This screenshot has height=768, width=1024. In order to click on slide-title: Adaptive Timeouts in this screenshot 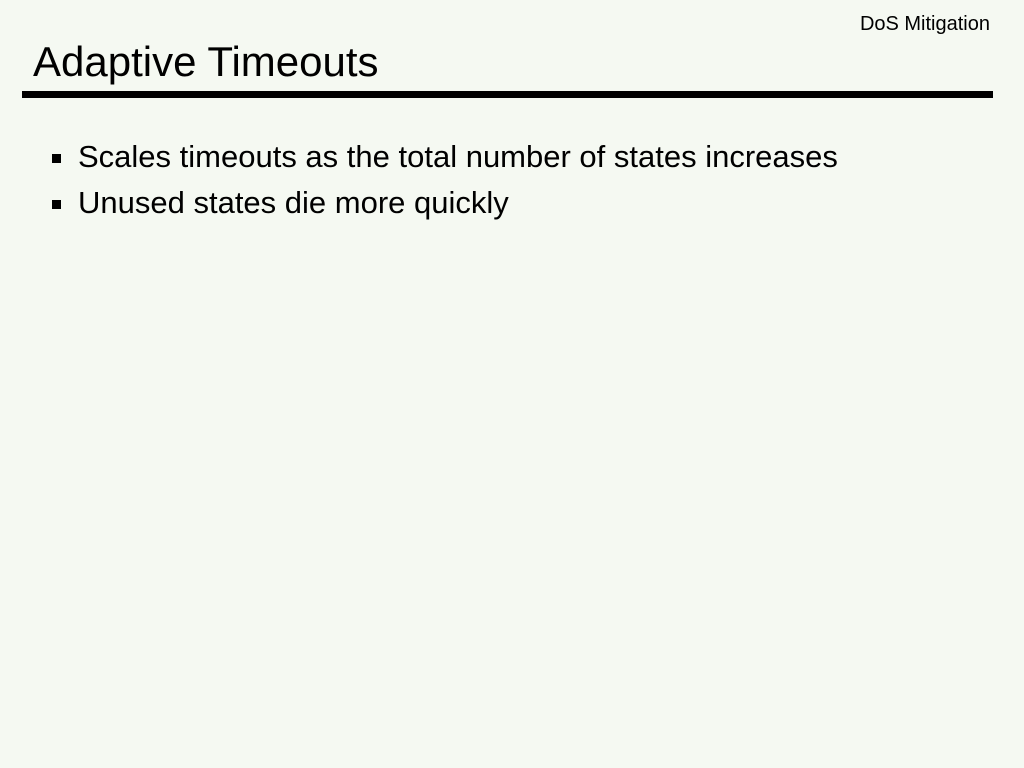, I will do `click(206, 61)`.